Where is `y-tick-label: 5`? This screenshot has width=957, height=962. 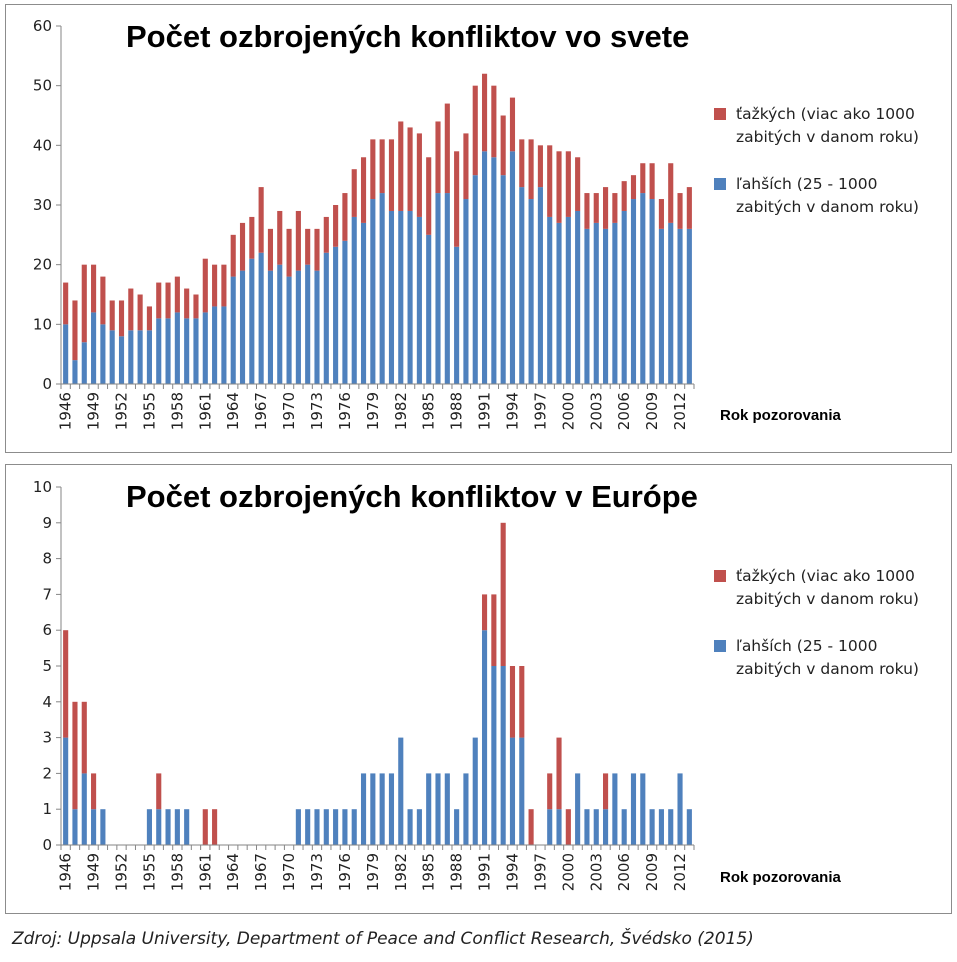 y-tick-label: 5 is located at coordinates (47, 666).